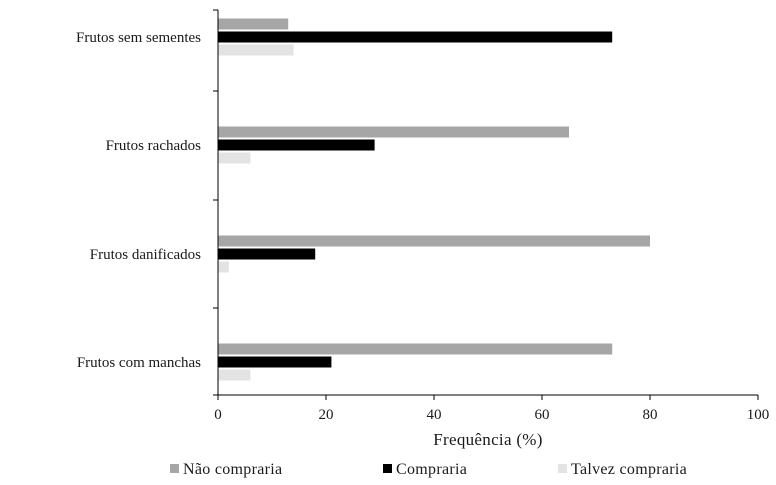 The width and height of the screenshot is (776, 485). What do you see at coordinates (139, 363) in the screenshot?
I see `category-label-3: Frutos com manchas` at bounding box center [139, 363].